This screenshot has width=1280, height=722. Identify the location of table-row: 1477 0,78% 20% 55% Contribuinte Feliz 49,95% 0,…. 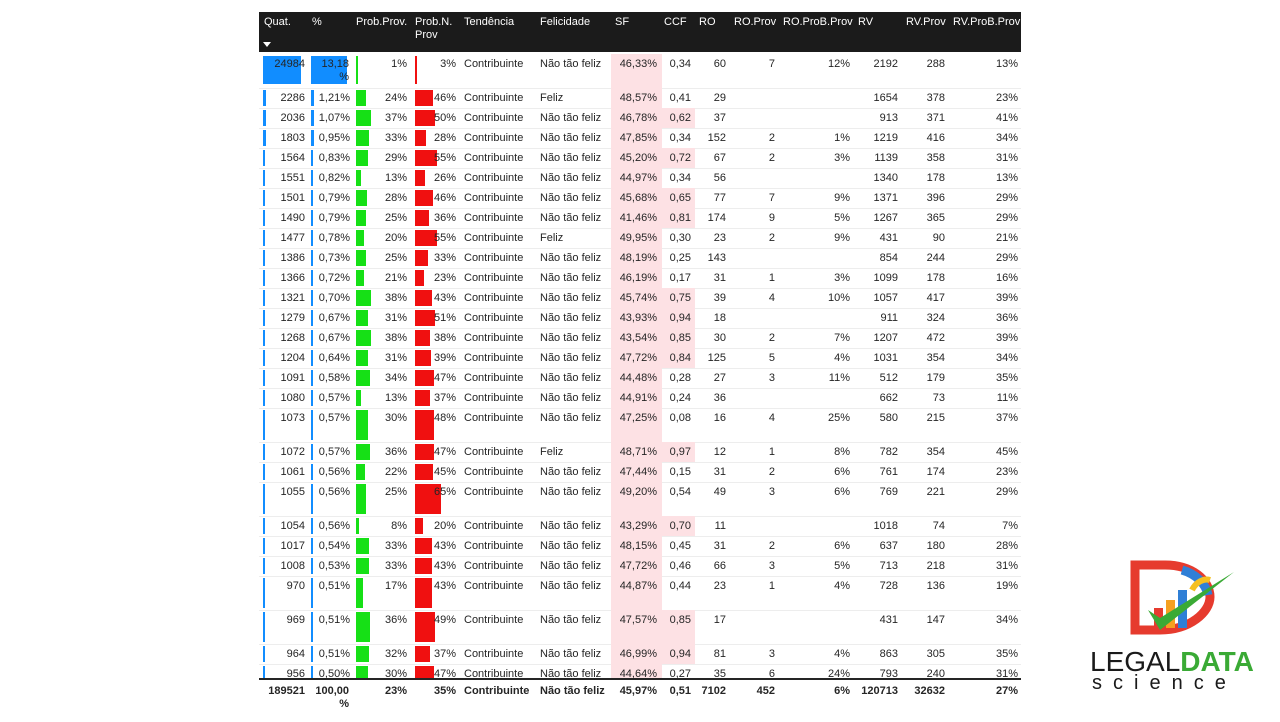
(640, 238).